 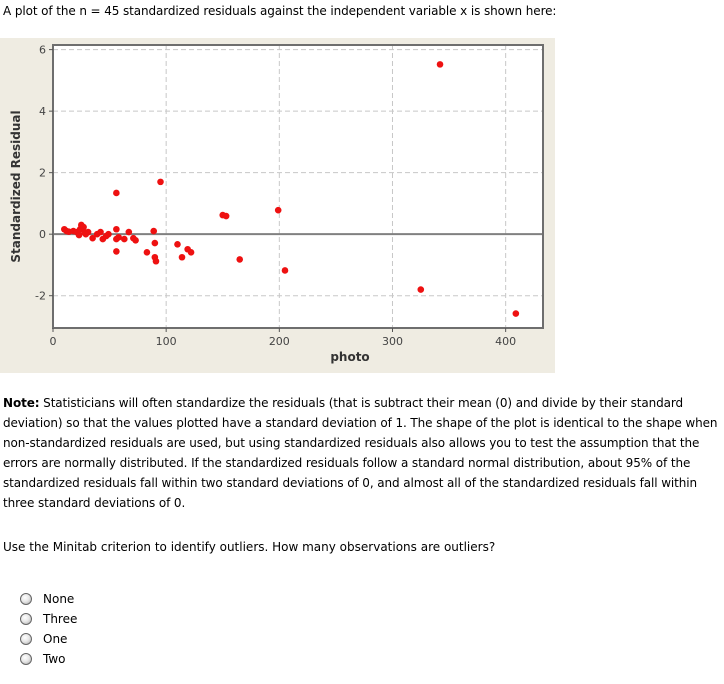 What do you see at coordinates (40, 296) in the screenshot?
I see `y-tick-label: -2` at bounding box center [40, 296].